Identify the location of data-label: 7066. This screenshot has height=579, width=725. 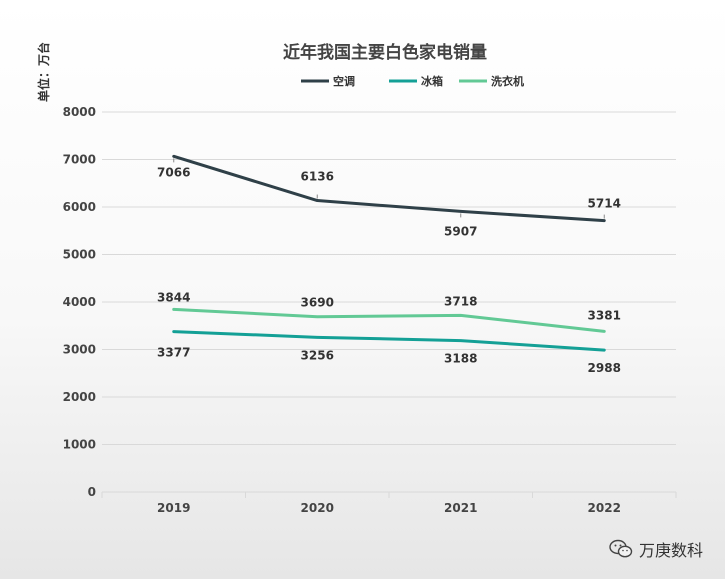
(173, 172).